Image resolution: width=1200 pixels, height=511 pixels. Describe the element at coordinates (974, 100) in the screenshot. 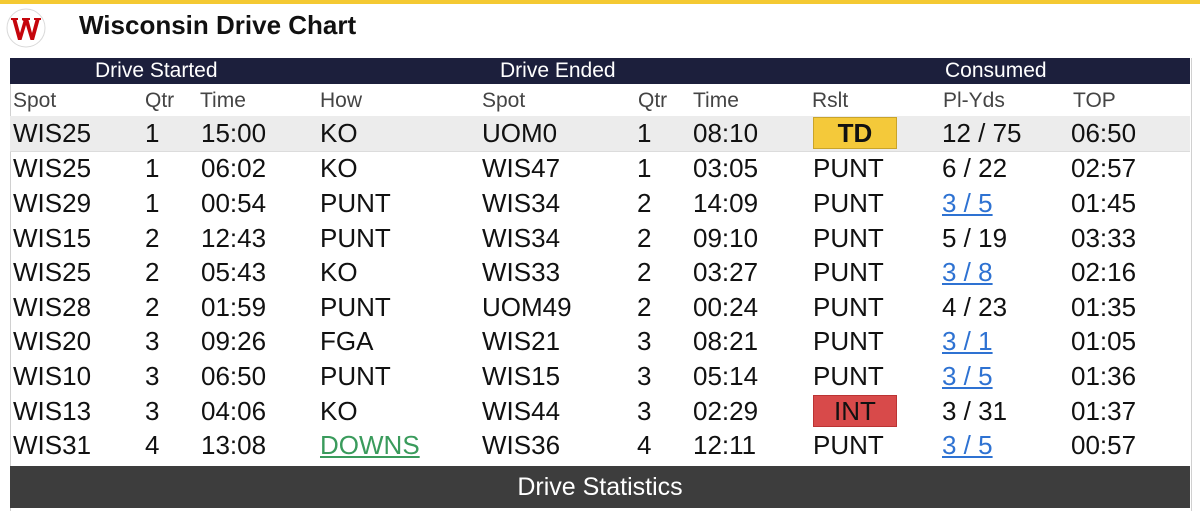

I see `col-header-plays-yards: Pl-Yds` at that location.